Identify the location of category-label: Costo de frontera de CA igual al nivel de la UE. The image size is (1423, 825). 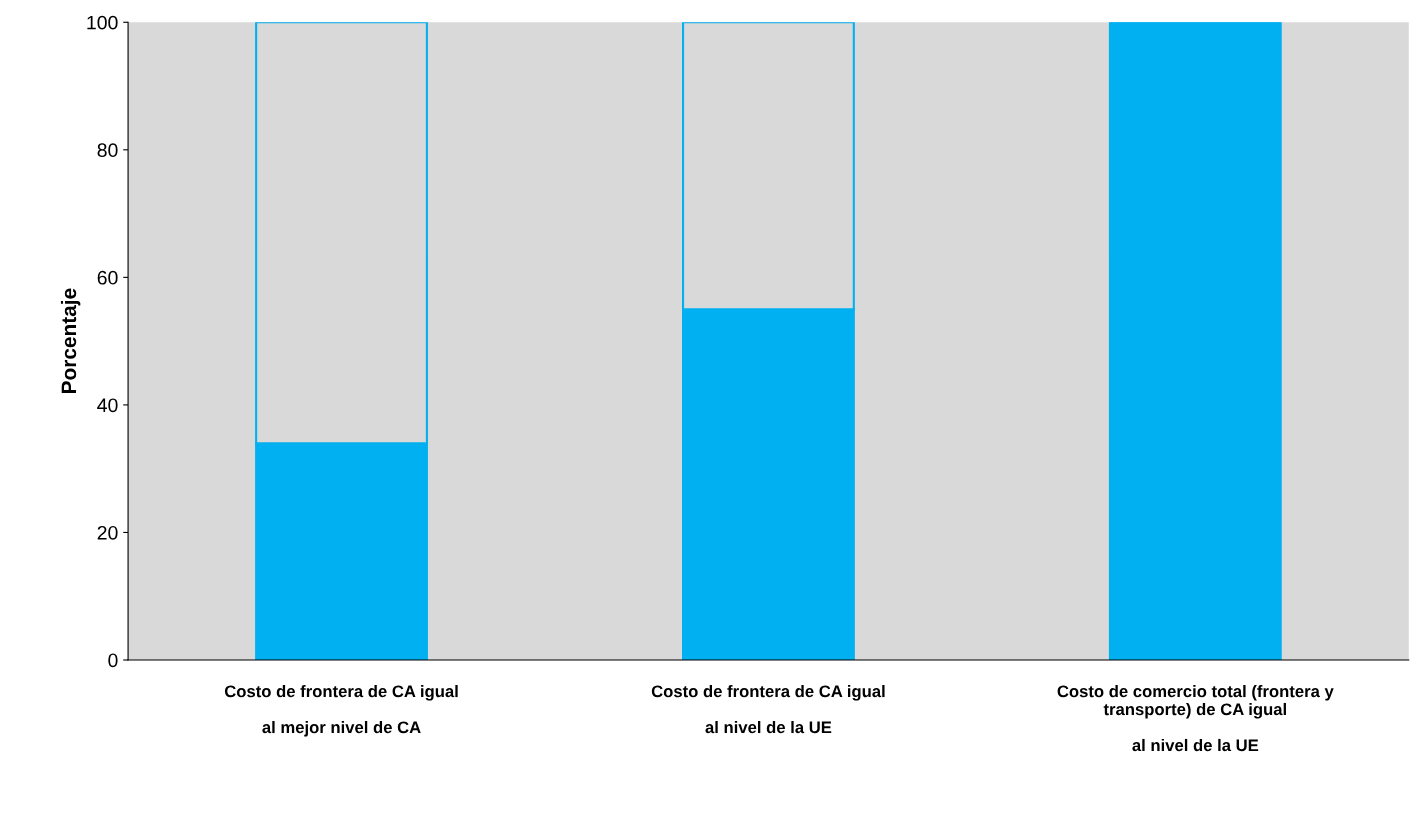
(768, 709).